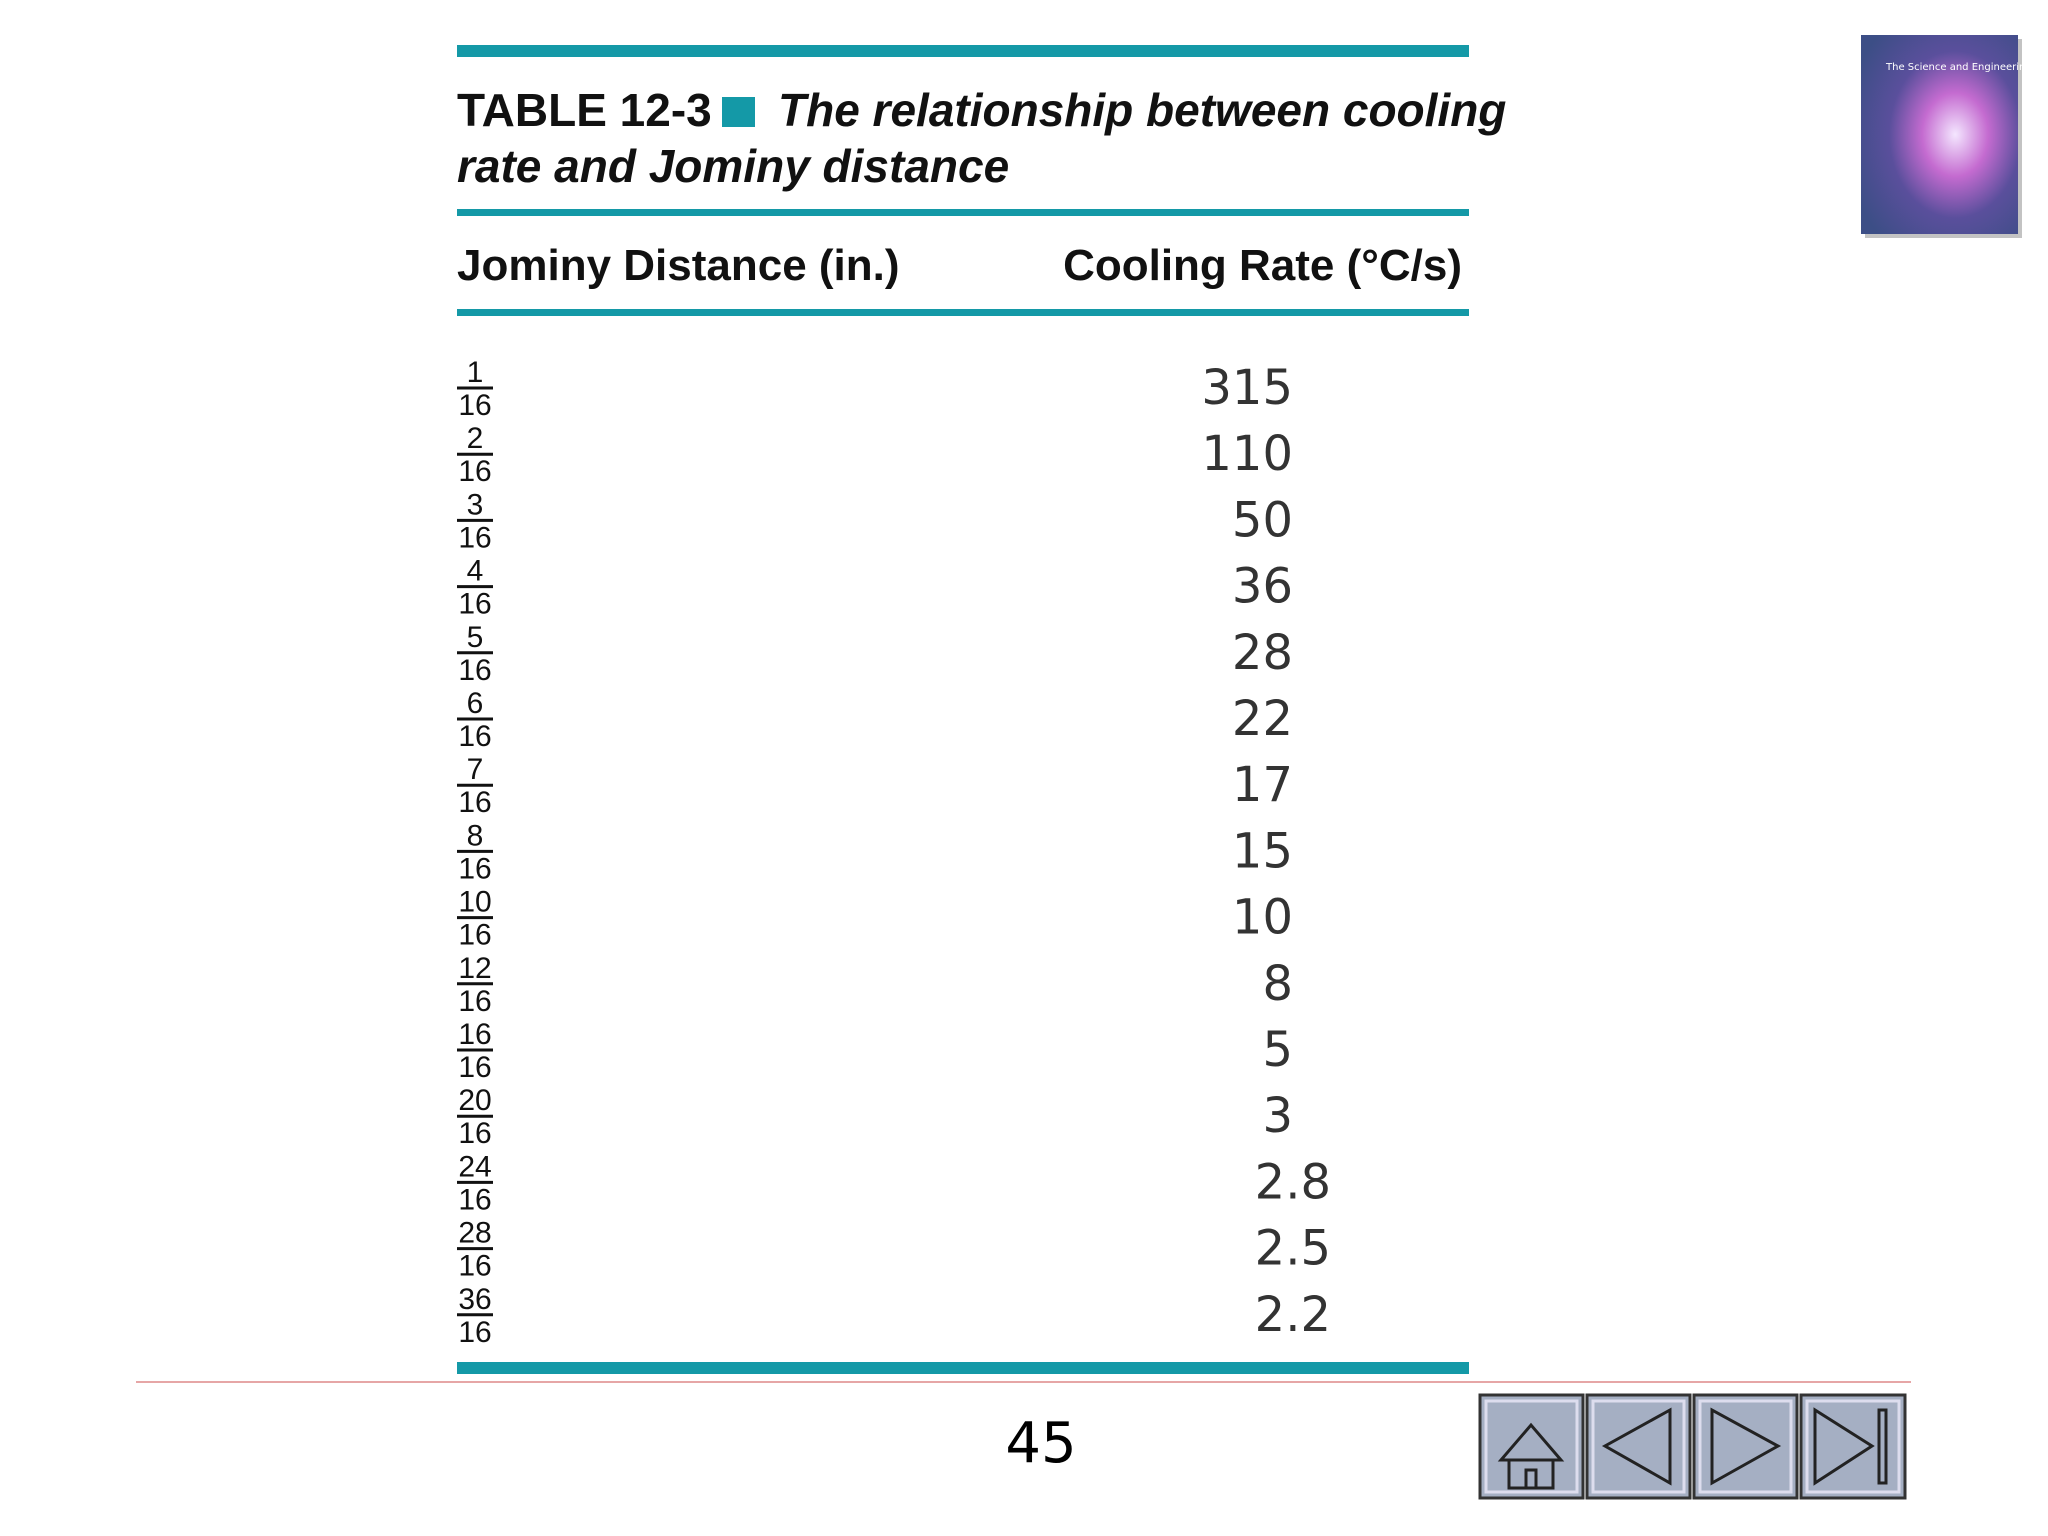 This screenshot has width=2048, height=1536. What do you see at coordinates (1293, 1249) in the screenshot?
I see `cooling-rate: 2.5` at bounding box center [1293, 1249].